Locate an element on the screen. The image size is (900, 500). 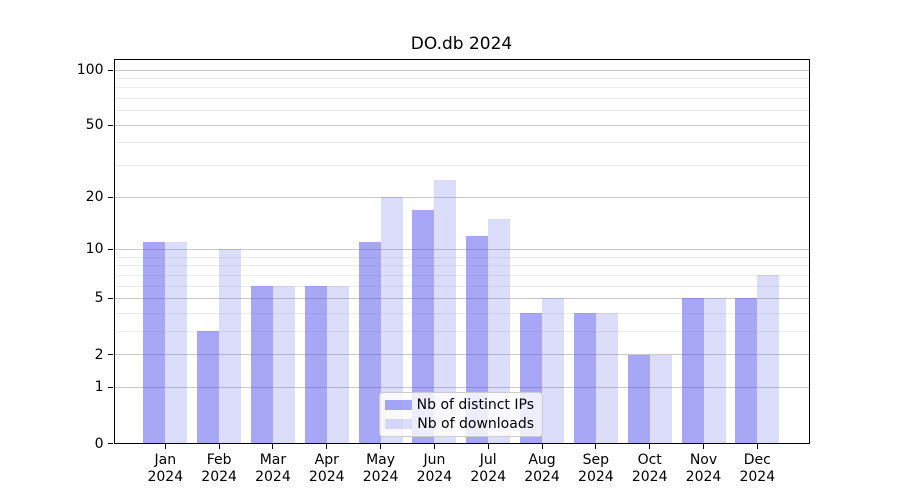
bar-ips-jun is located at coordinates (423, 326).